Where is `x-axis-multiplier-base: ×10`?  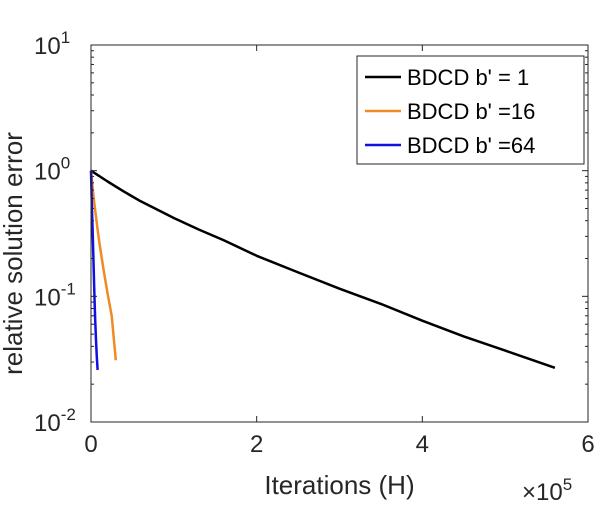 x-axis-multiplier-base: ×10 is located at coordinates (542, 492).